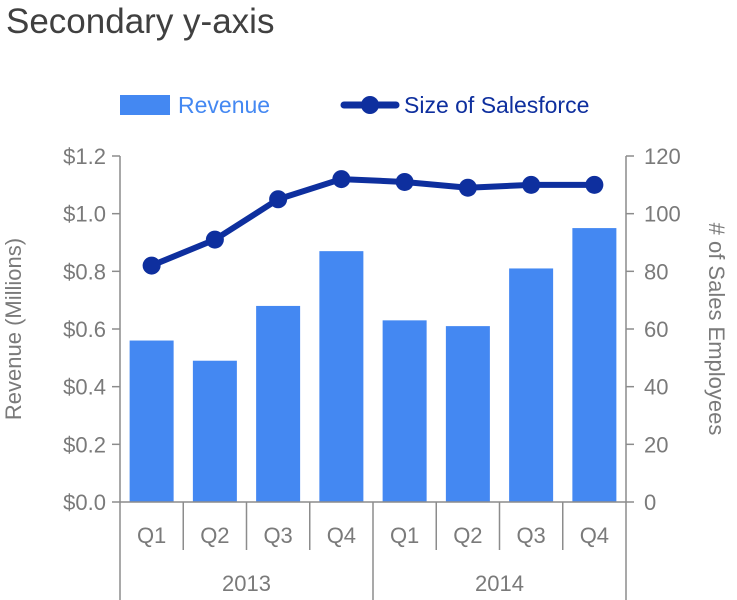 The image size is (737, 600). I want to click on y2-axis-title: # of Sales Employees, so click(716, 329).